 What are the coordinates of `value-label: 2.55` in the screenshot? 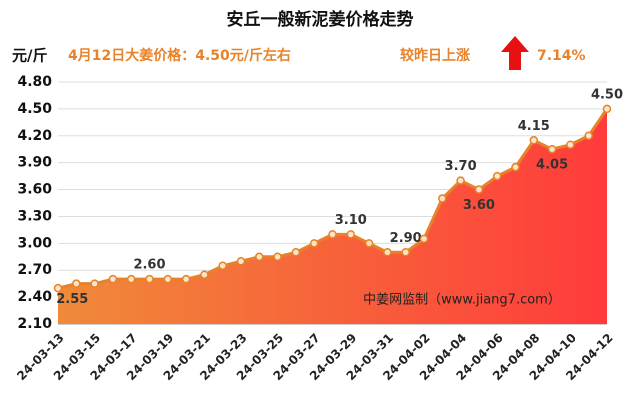 It's located at (72, 299).